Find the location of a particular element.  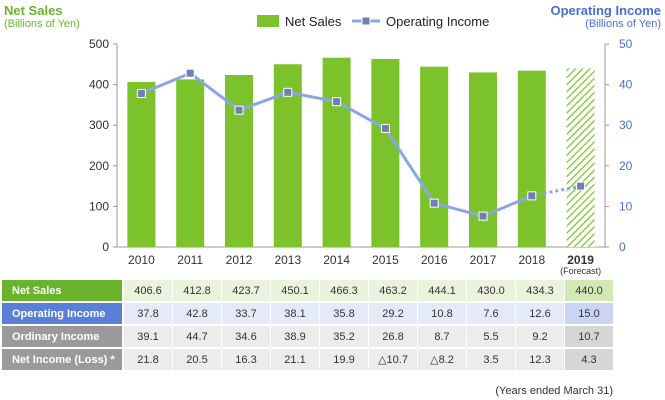

right-tick-label: 0 is located at coordinates (622, 247).